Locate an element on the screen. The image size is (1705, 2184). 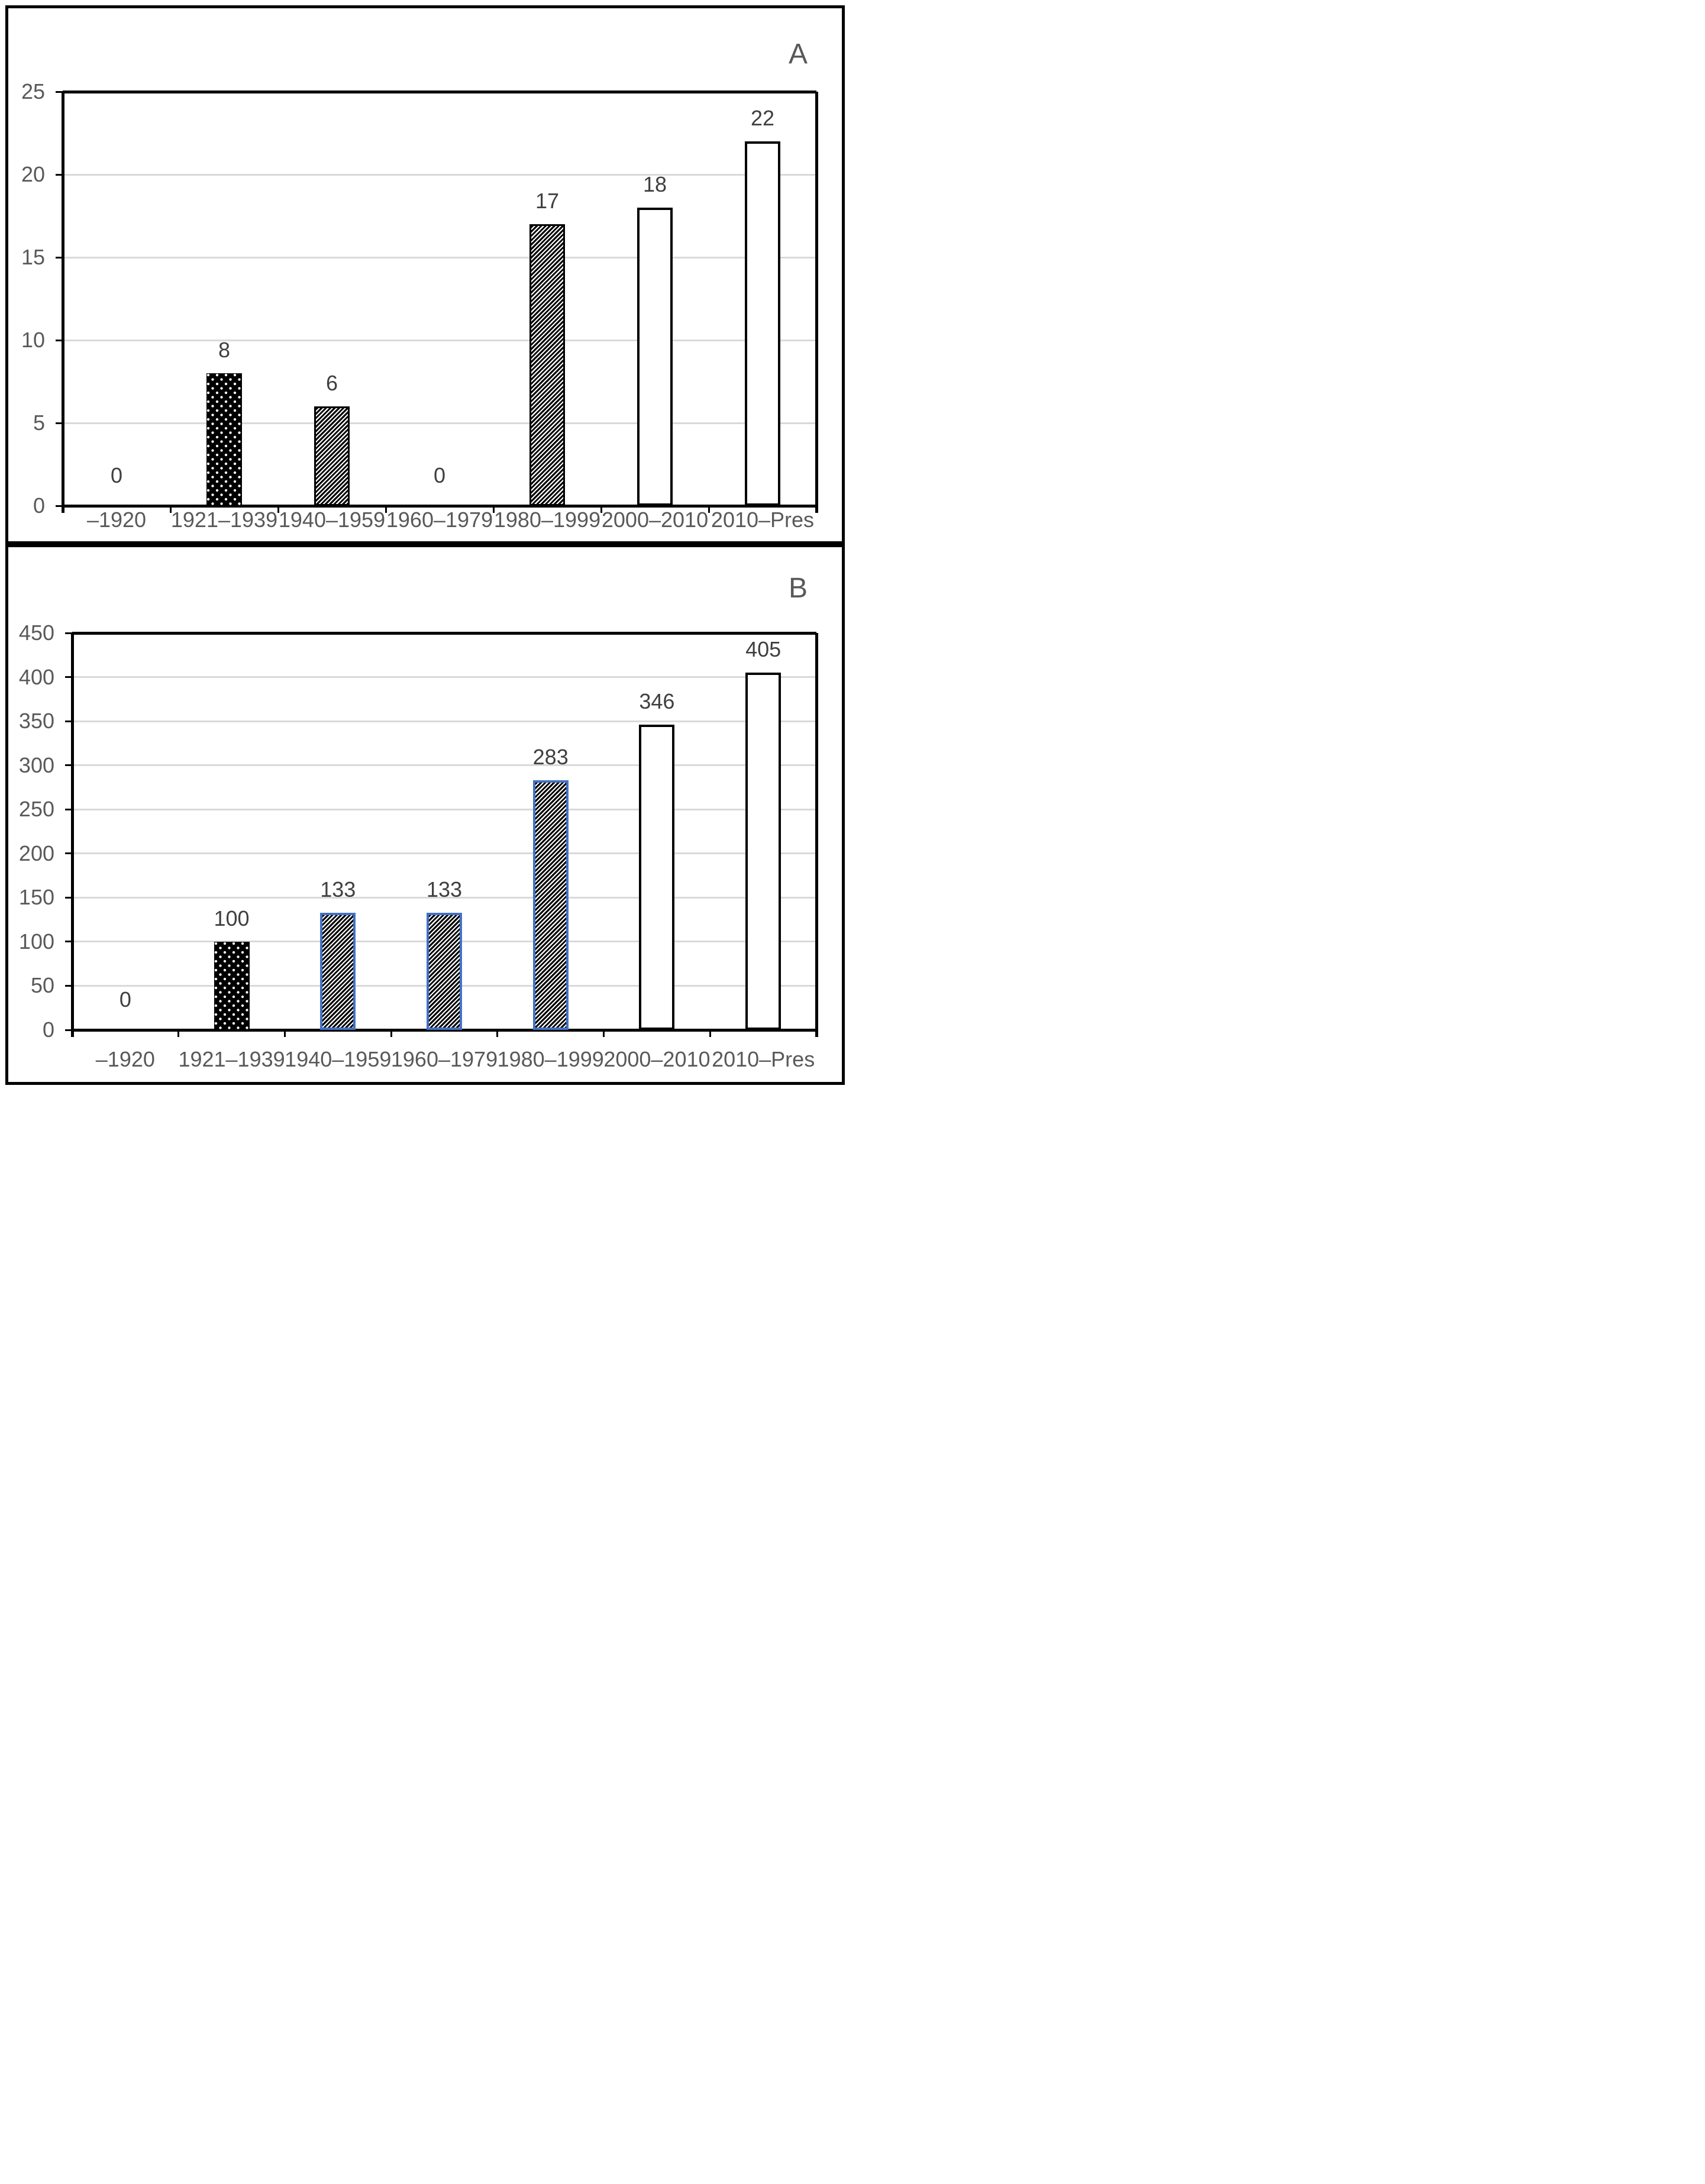
value-label-1960-1979: 0 is located at coordinates (440, 475).